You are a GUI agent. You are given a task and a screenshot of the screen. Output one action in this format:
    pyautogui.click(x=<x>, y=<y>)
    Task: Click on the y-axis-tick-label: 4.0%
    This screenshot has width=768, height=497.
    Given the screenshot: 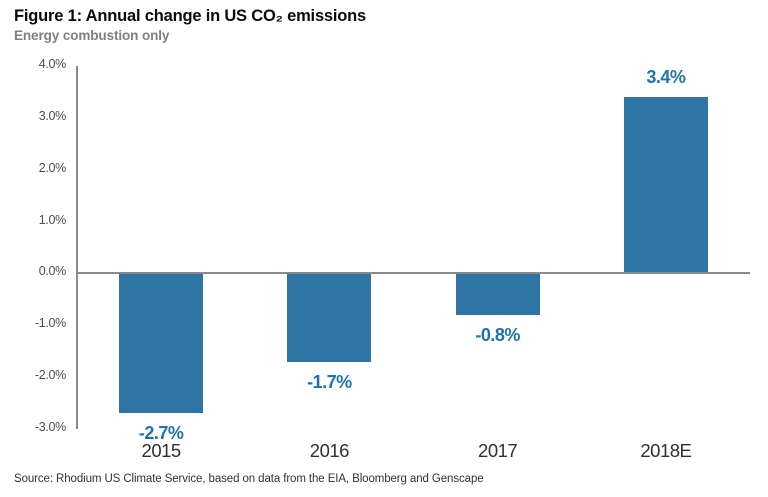 What is the action you would take?
    pyautogui.click(x=52, y=64)
    